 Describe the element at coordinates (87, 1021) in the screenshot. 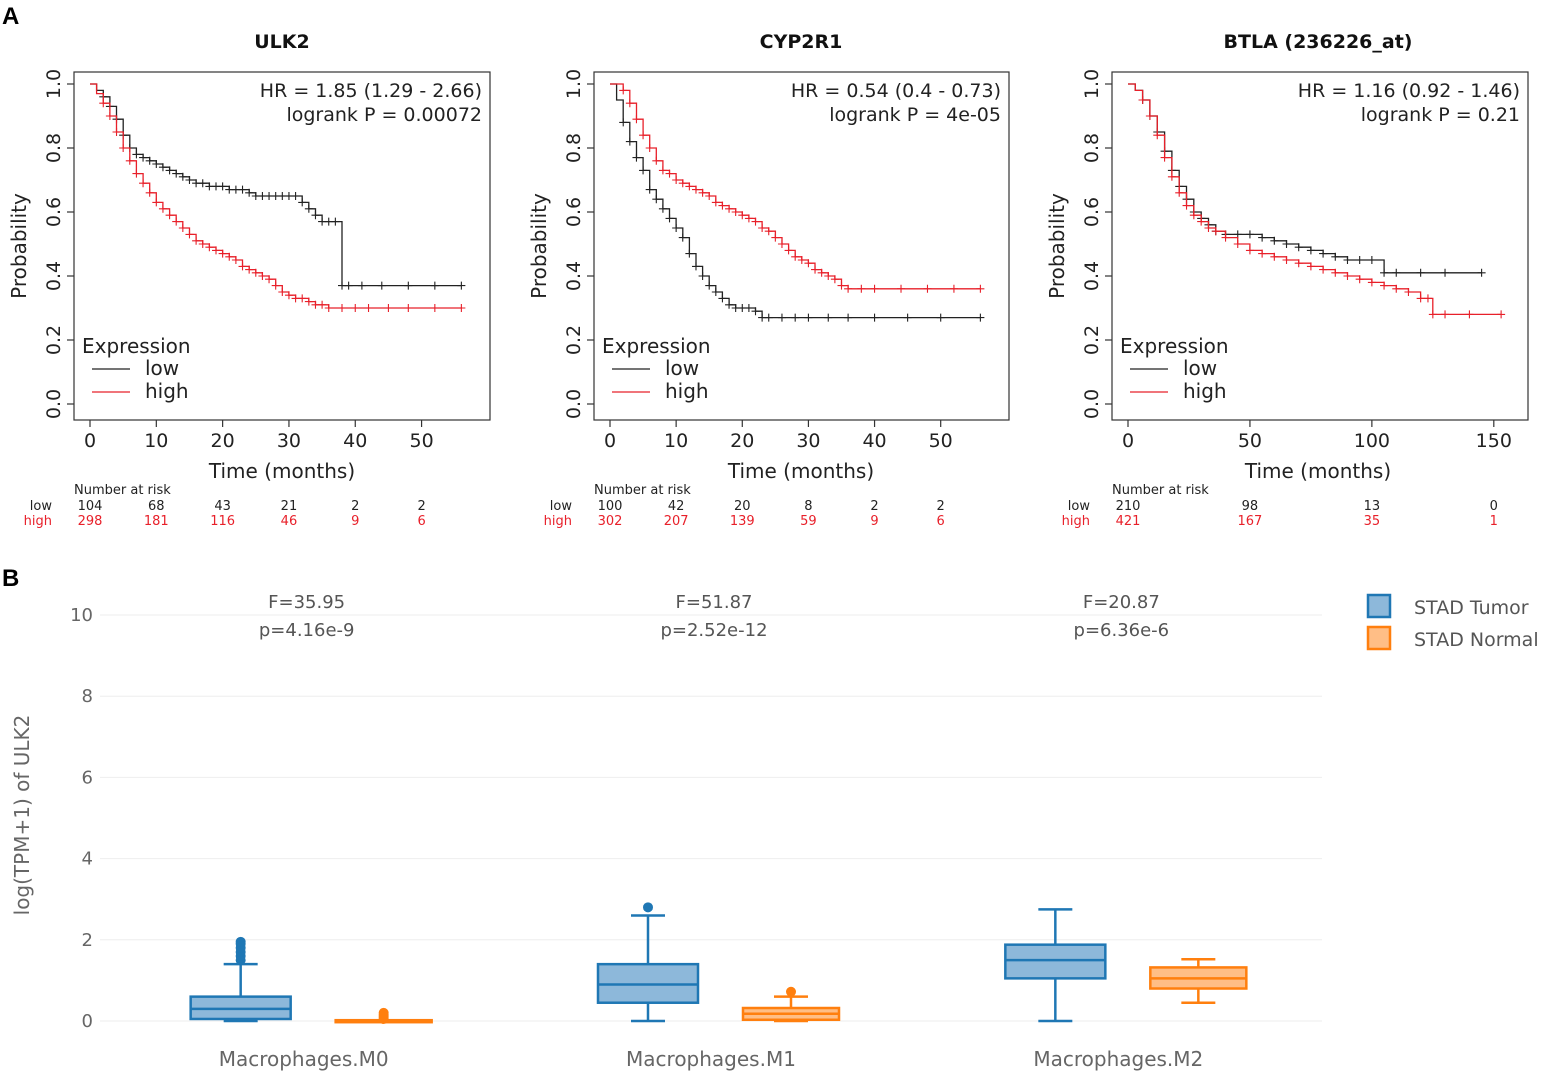

I see `y-tick-label: 0` at that location.